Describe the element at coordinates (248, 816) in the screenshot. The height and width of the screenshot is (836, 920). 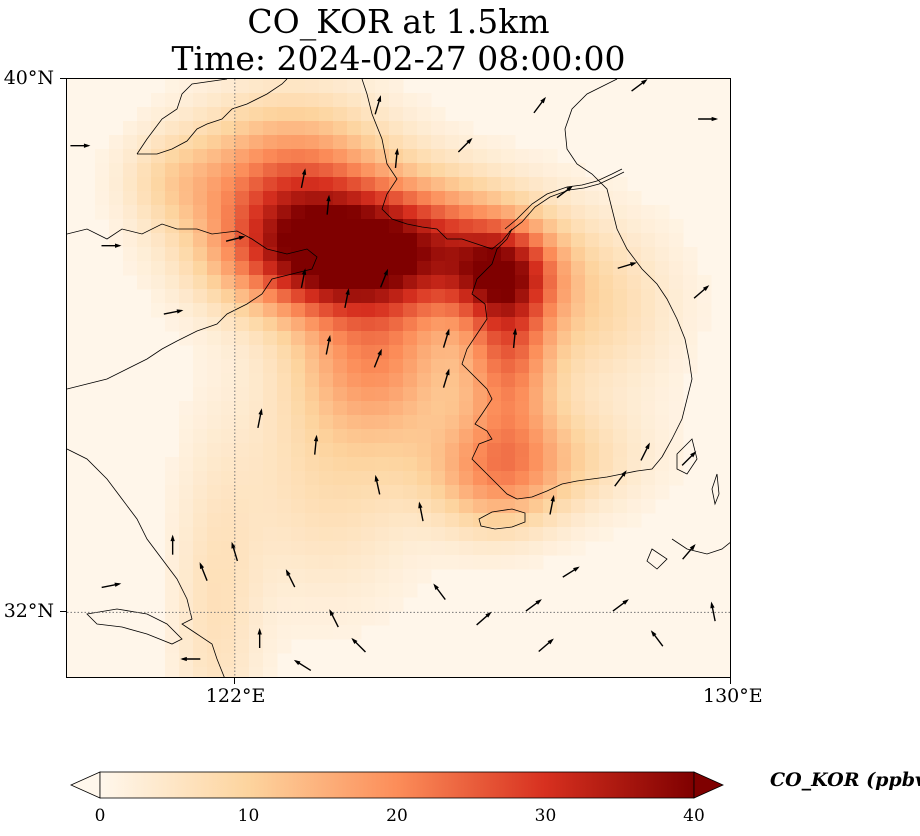
I see `colorbar-tick-label: 10` at that location.